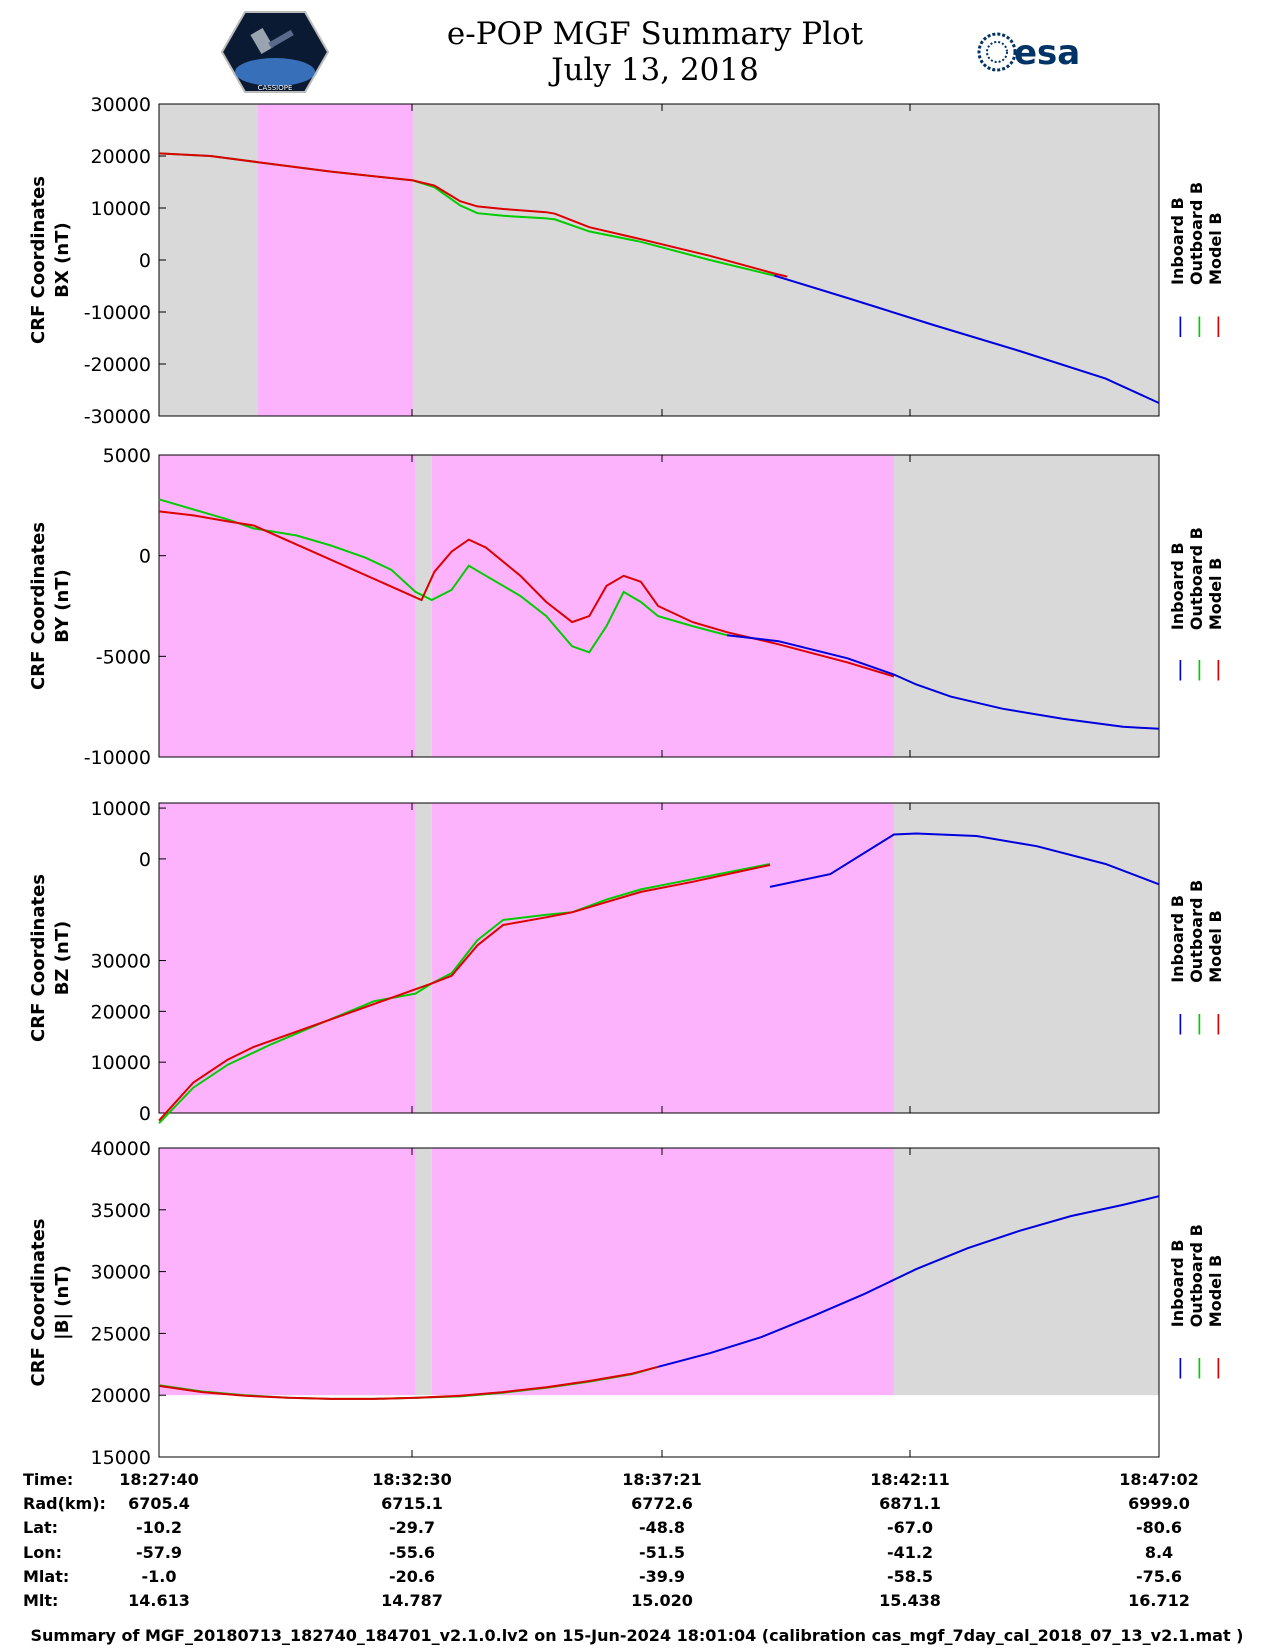  I want to click on cassiope-logo: CASSIOPE, so click(275, 52).